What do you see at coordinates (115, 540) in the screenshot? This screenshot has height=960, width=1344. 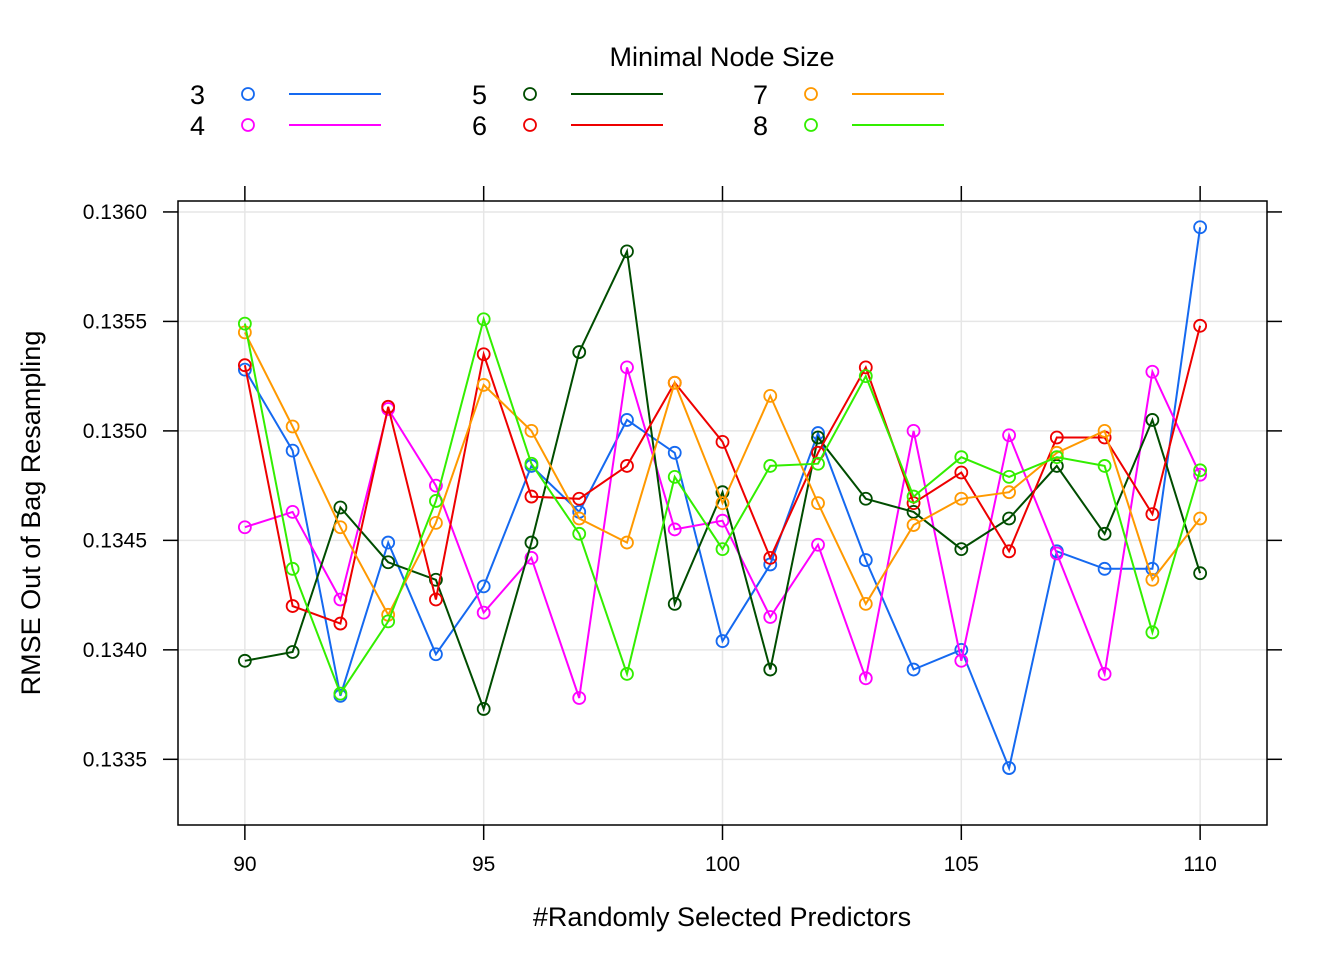 I see `y-tick-label: 0.1345` at bounding box center [115, 540].